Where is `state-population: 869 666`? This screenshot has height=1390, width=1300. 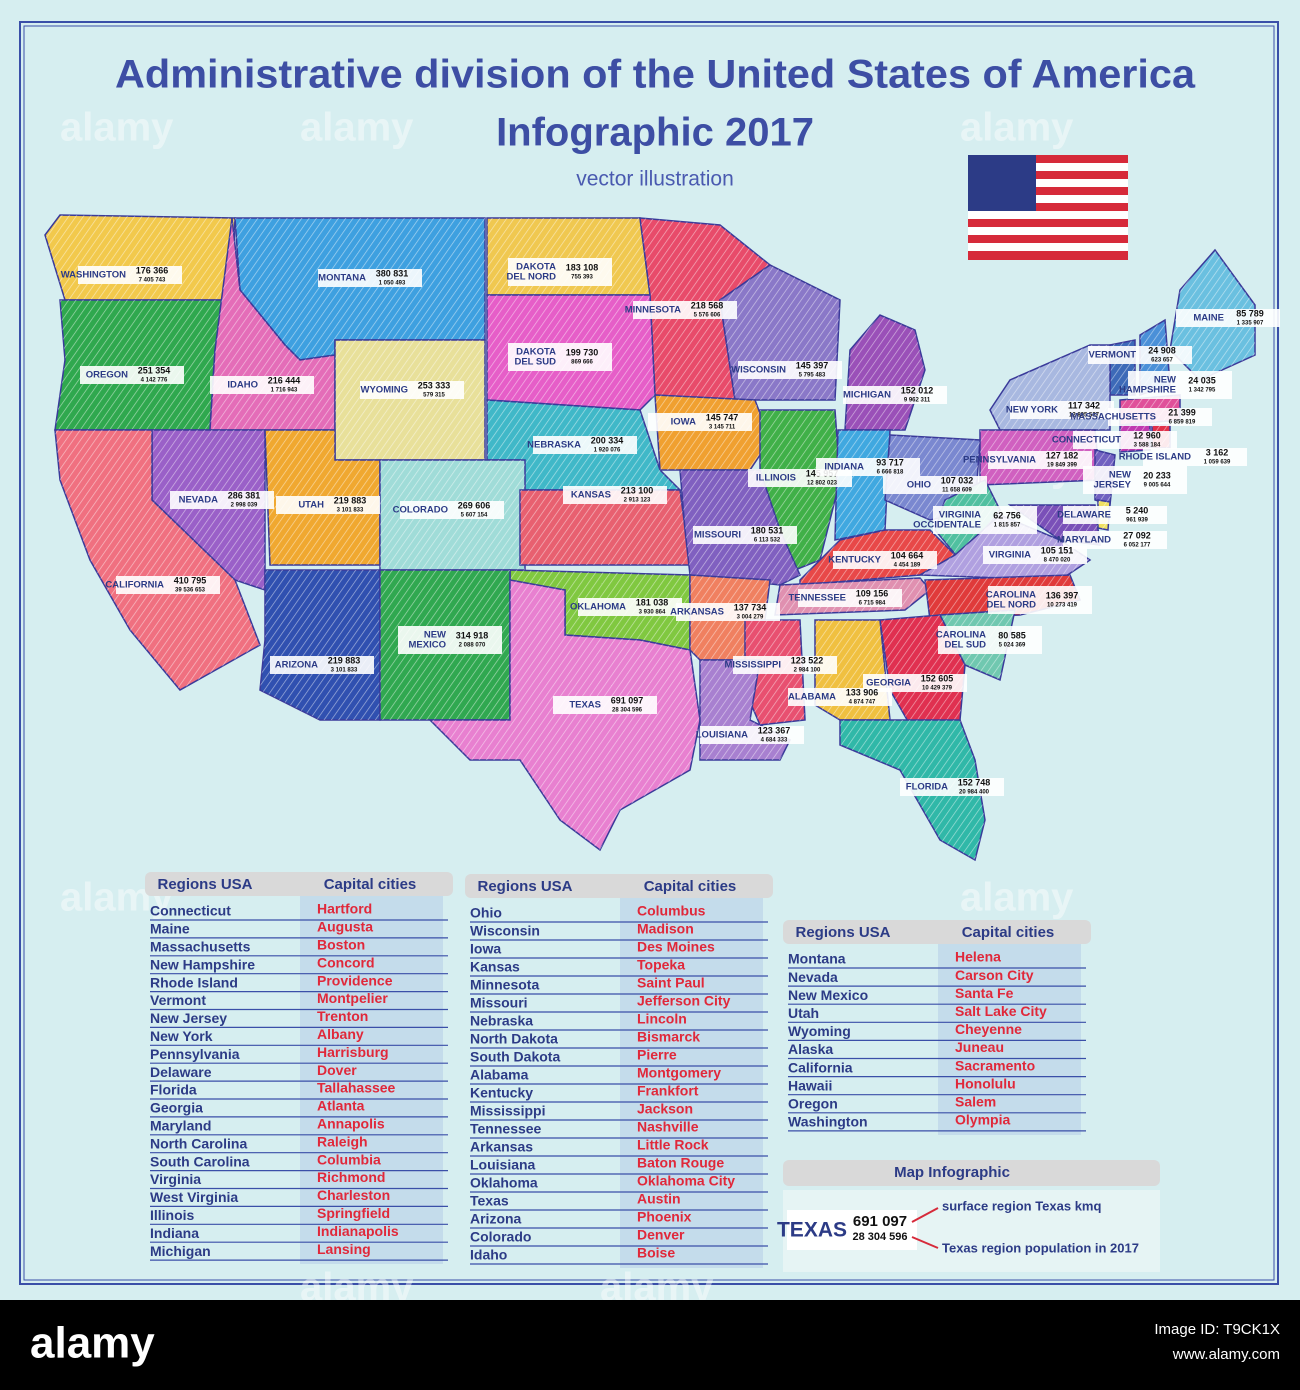
state-population: 869 666 is located at coordinates (582, 363).